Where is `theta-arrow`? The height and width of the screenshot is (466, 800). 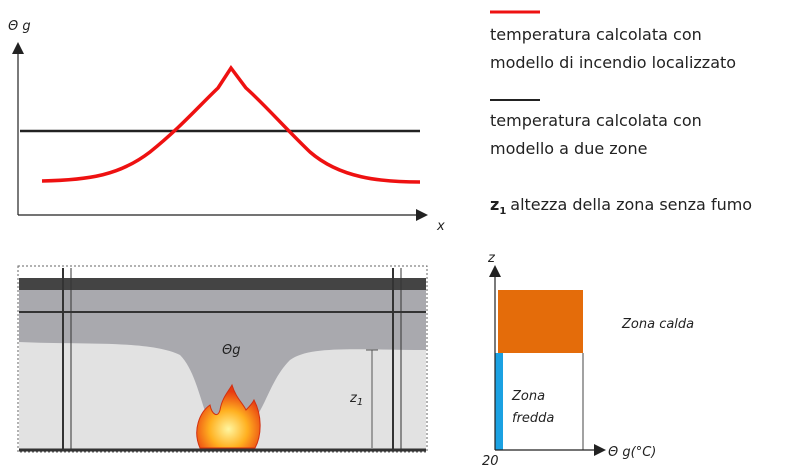
theta-arrow is located at coordinates (600, 450).